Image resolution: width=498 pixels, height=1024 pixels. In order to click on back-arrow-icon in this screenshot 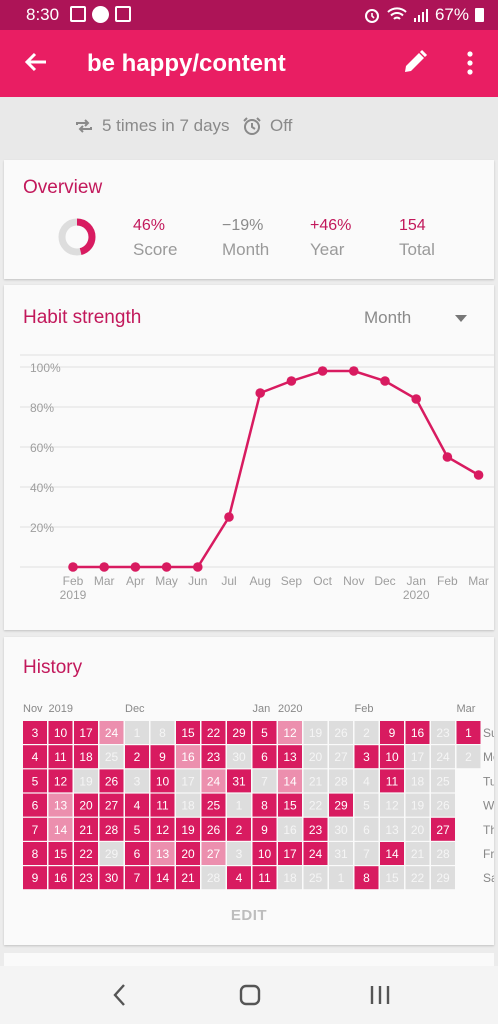, I will do `click(36, 62)`.